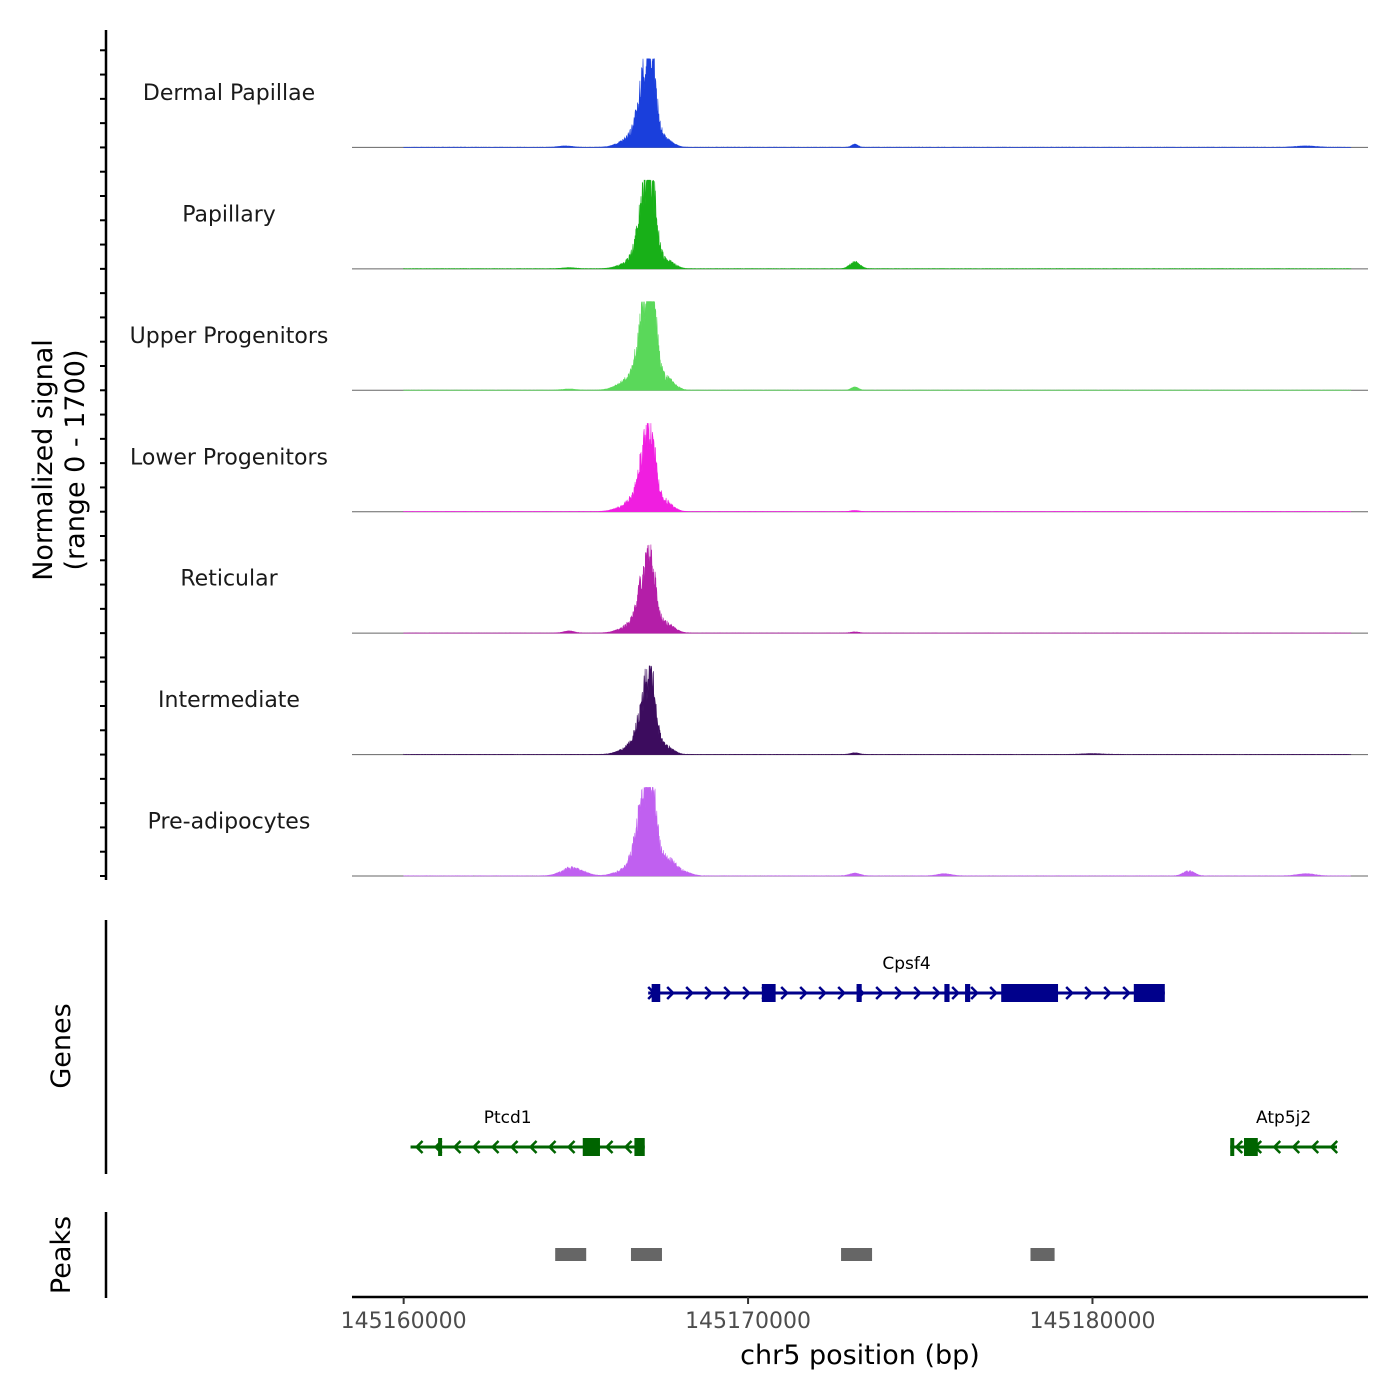  Describe the element at coordinates (229, 700) in the screenshot. I see `track-label: Intermediate` at that location.